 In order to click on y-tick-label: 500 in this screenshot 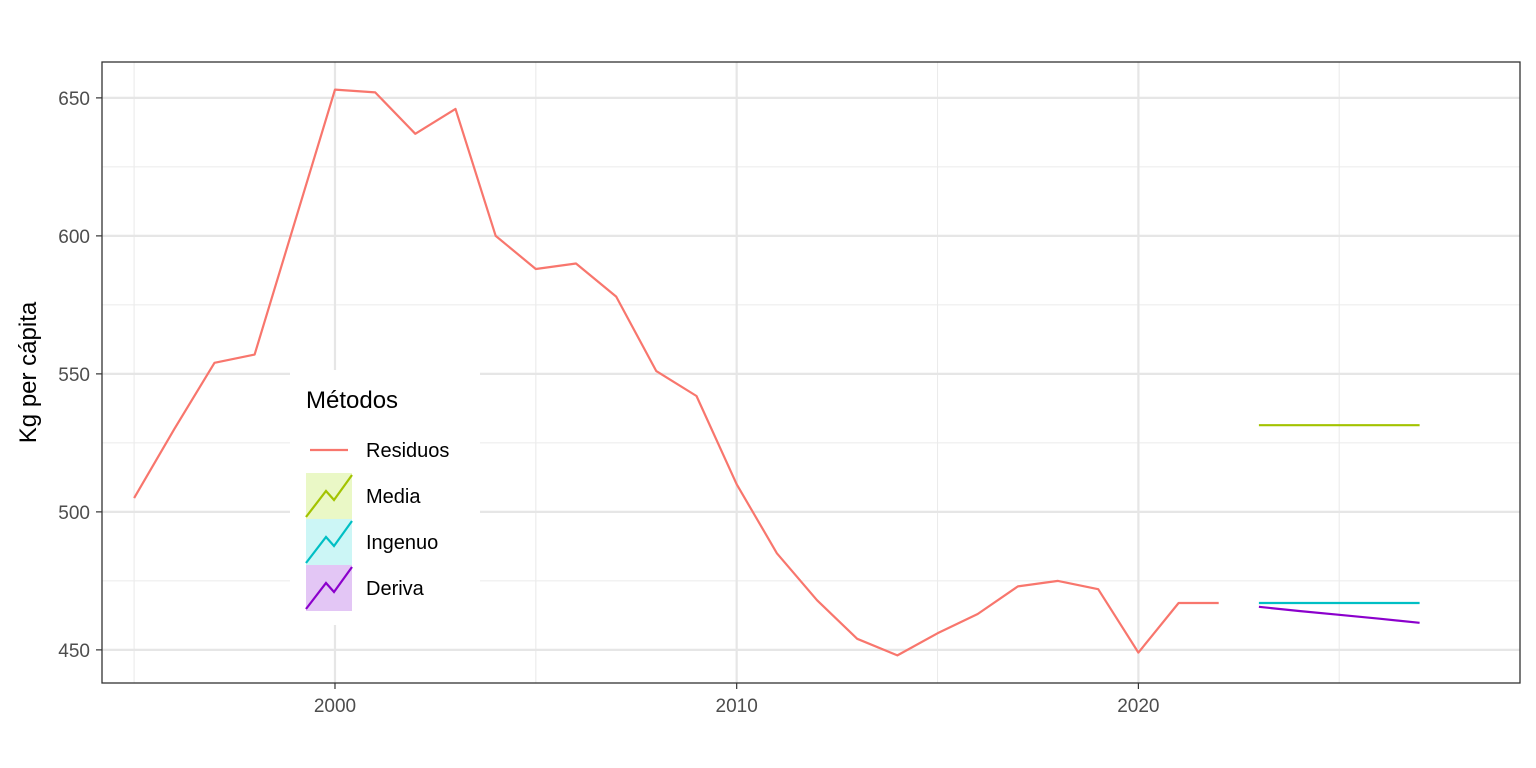, I will do `click(74, 513)`.